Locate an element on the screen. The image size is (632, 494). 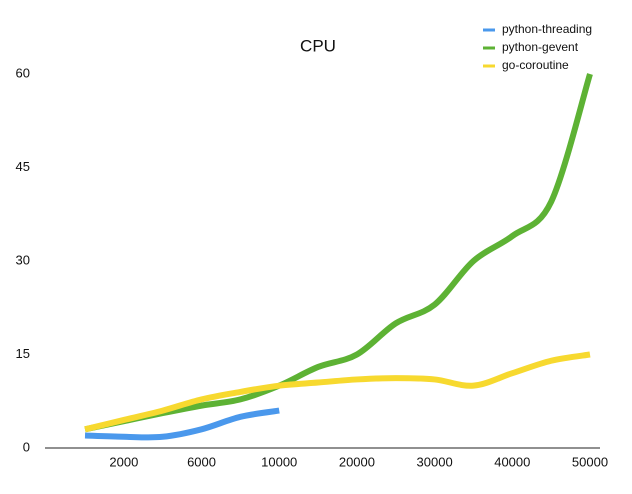
x-tick-label: 2000 is located at coordinates (123, 461).